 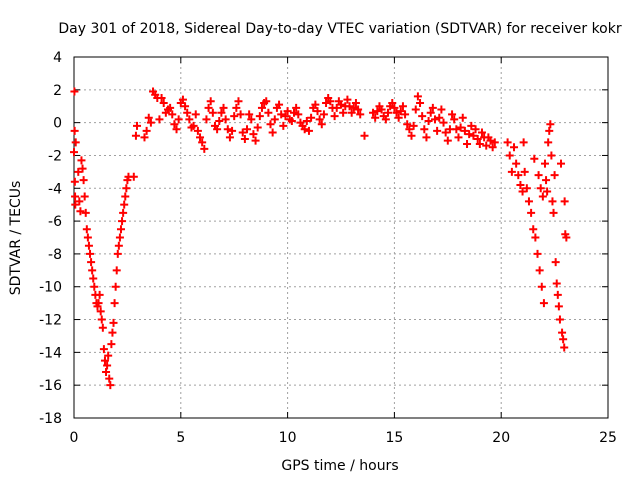 What do you see at coordinates (50, 288) in the screenshot?
I see `y-tick-label: -10` at bounding box center [50, 288].